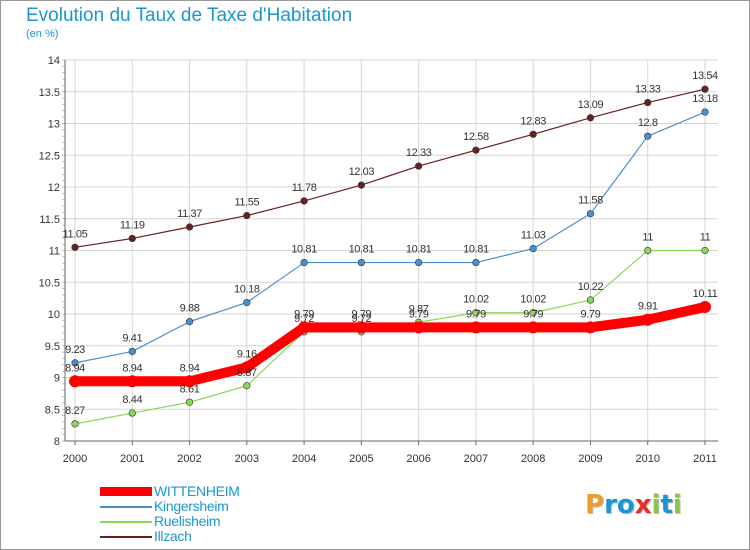  I want to click on data-label-ruelisheim: 8.87, so click(247, 373).